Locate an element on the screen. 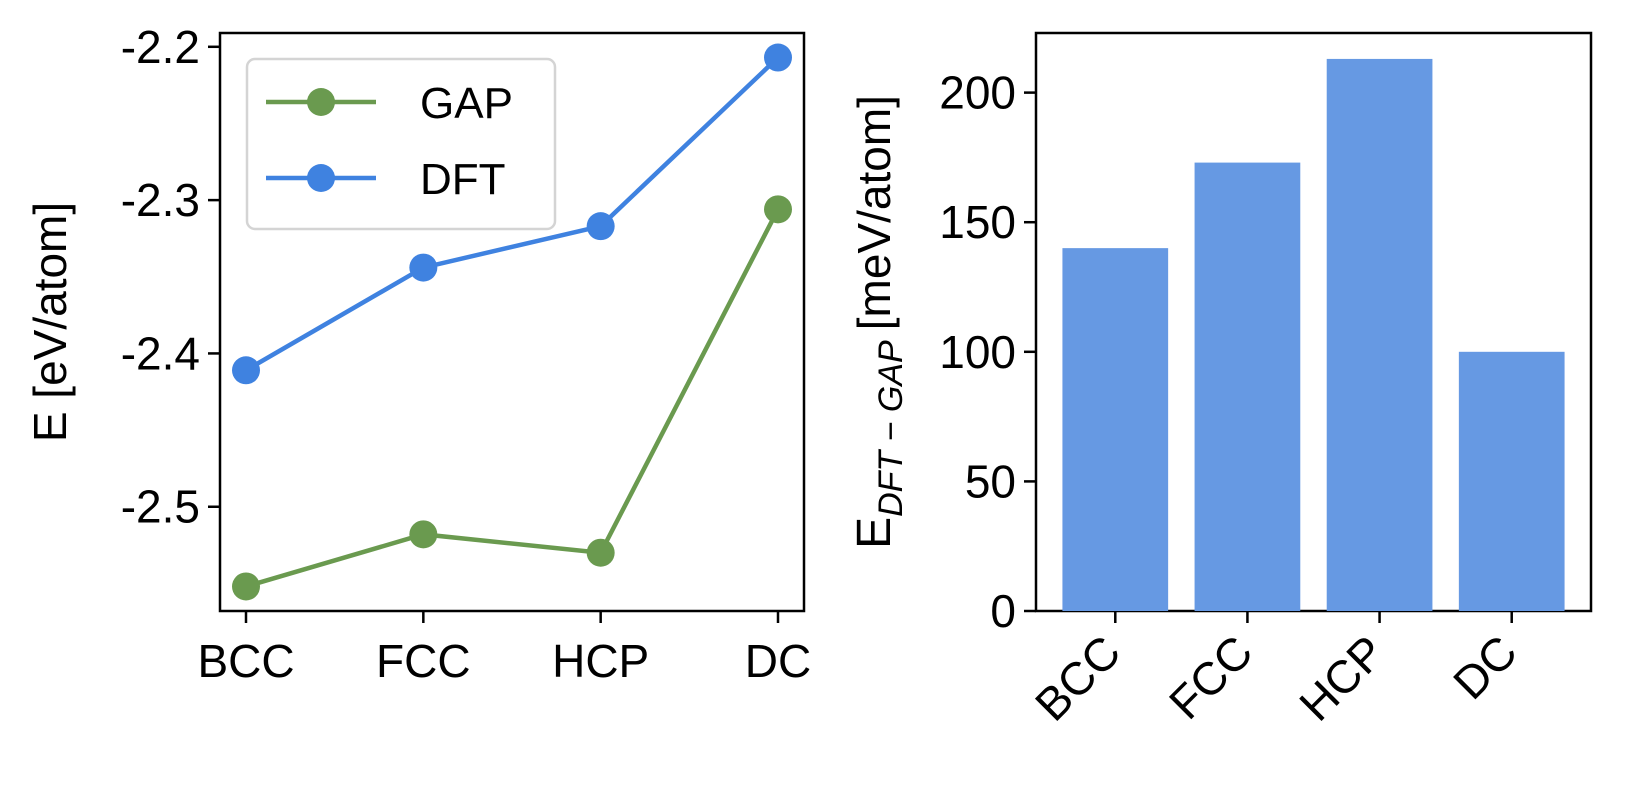 This screenshot has height=785, width=1644. line-x-tick-label: DC is located at coordinates (778, 661).